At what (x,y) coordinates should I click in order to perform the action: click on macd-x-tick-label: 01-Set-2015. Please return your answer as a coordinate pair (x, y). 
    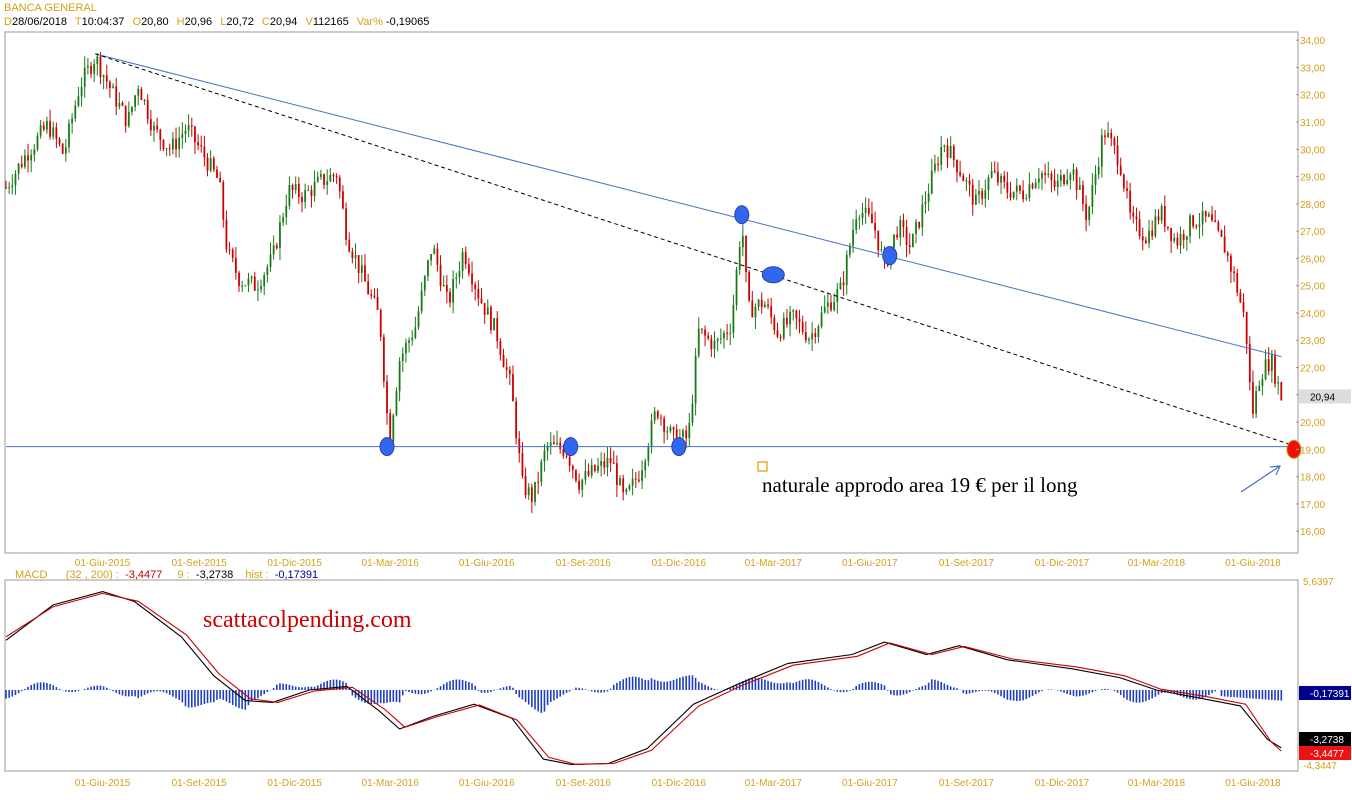
    Looking at the image, I should click on (199, 783).